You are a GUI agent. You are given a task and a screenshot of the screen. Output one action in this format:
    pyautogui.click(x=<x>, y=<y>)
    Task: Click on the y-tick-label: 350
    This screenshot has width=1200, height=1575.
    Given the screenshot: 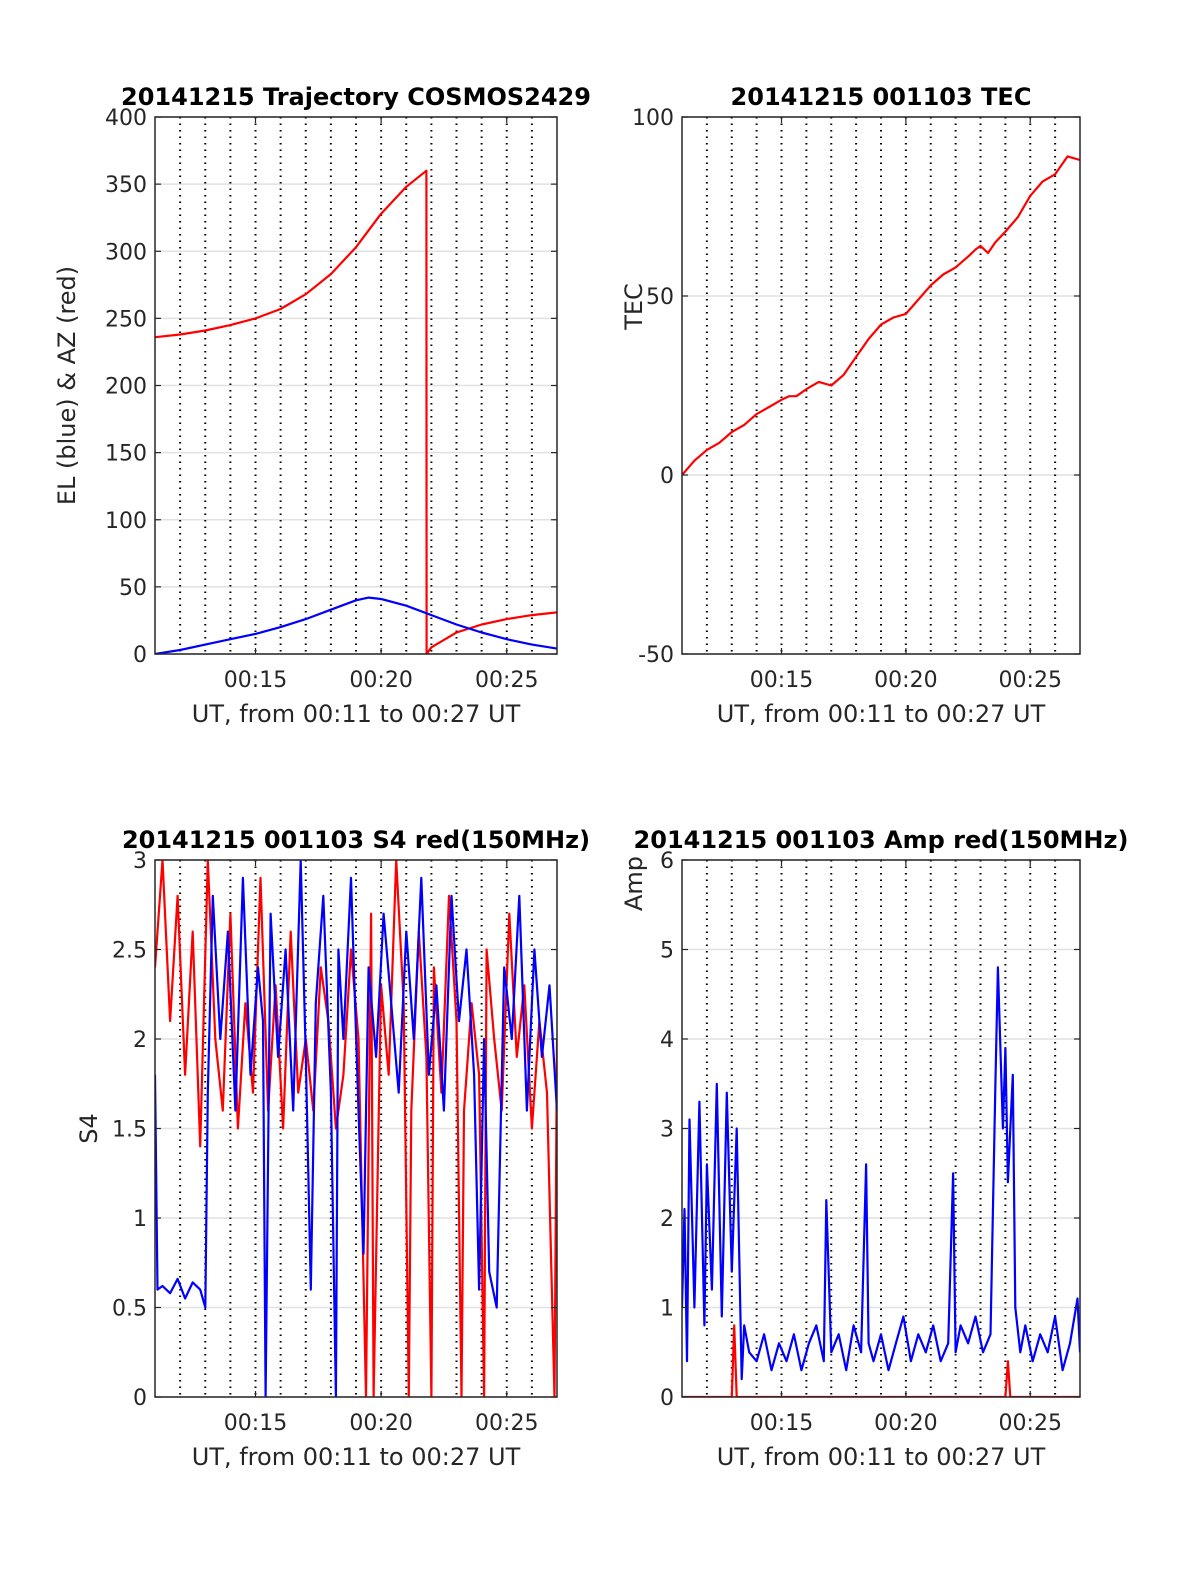 What is the action you would take?
    pyautogui.click(x=126, y=185)
    